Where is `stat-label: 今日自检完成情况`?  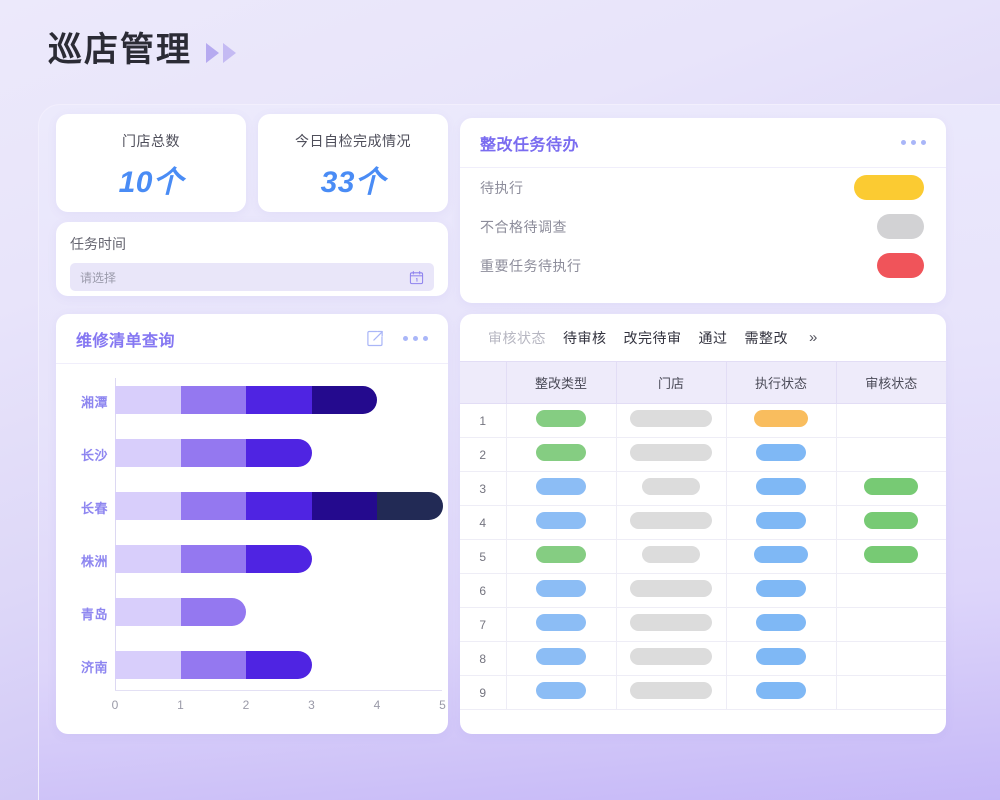 stat-label: 今日自检完成情况 is located at coordinates (353, 141).